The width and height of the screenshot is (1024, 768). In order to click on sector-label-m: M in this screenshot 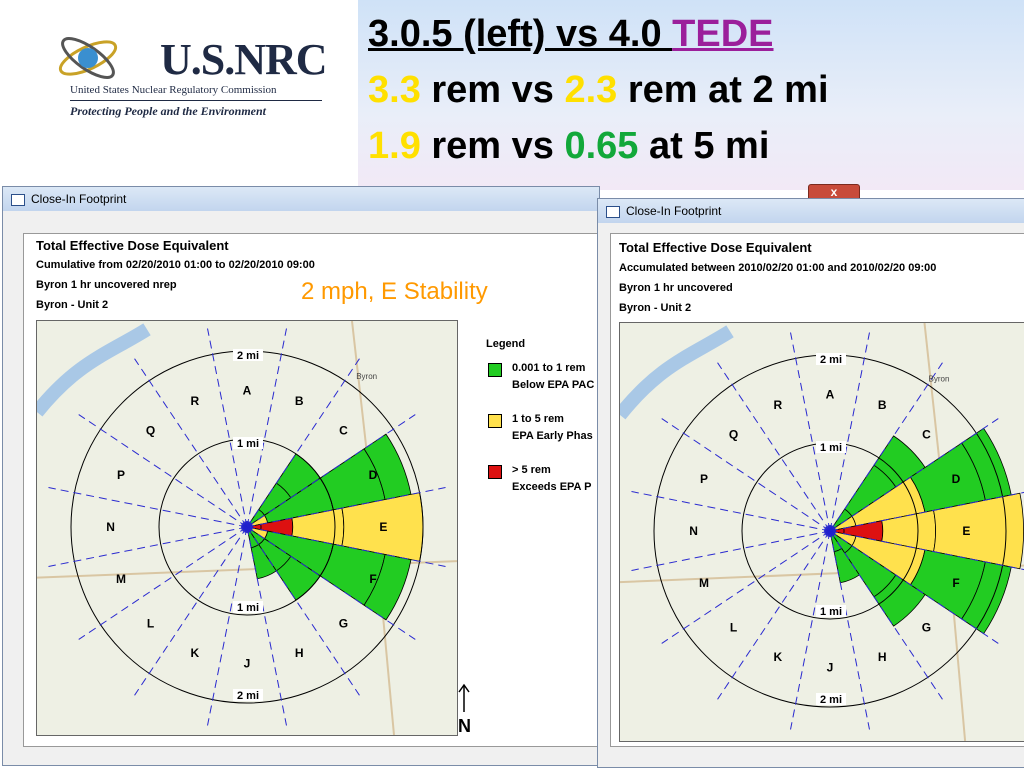, I will do `click(121, 579)`.